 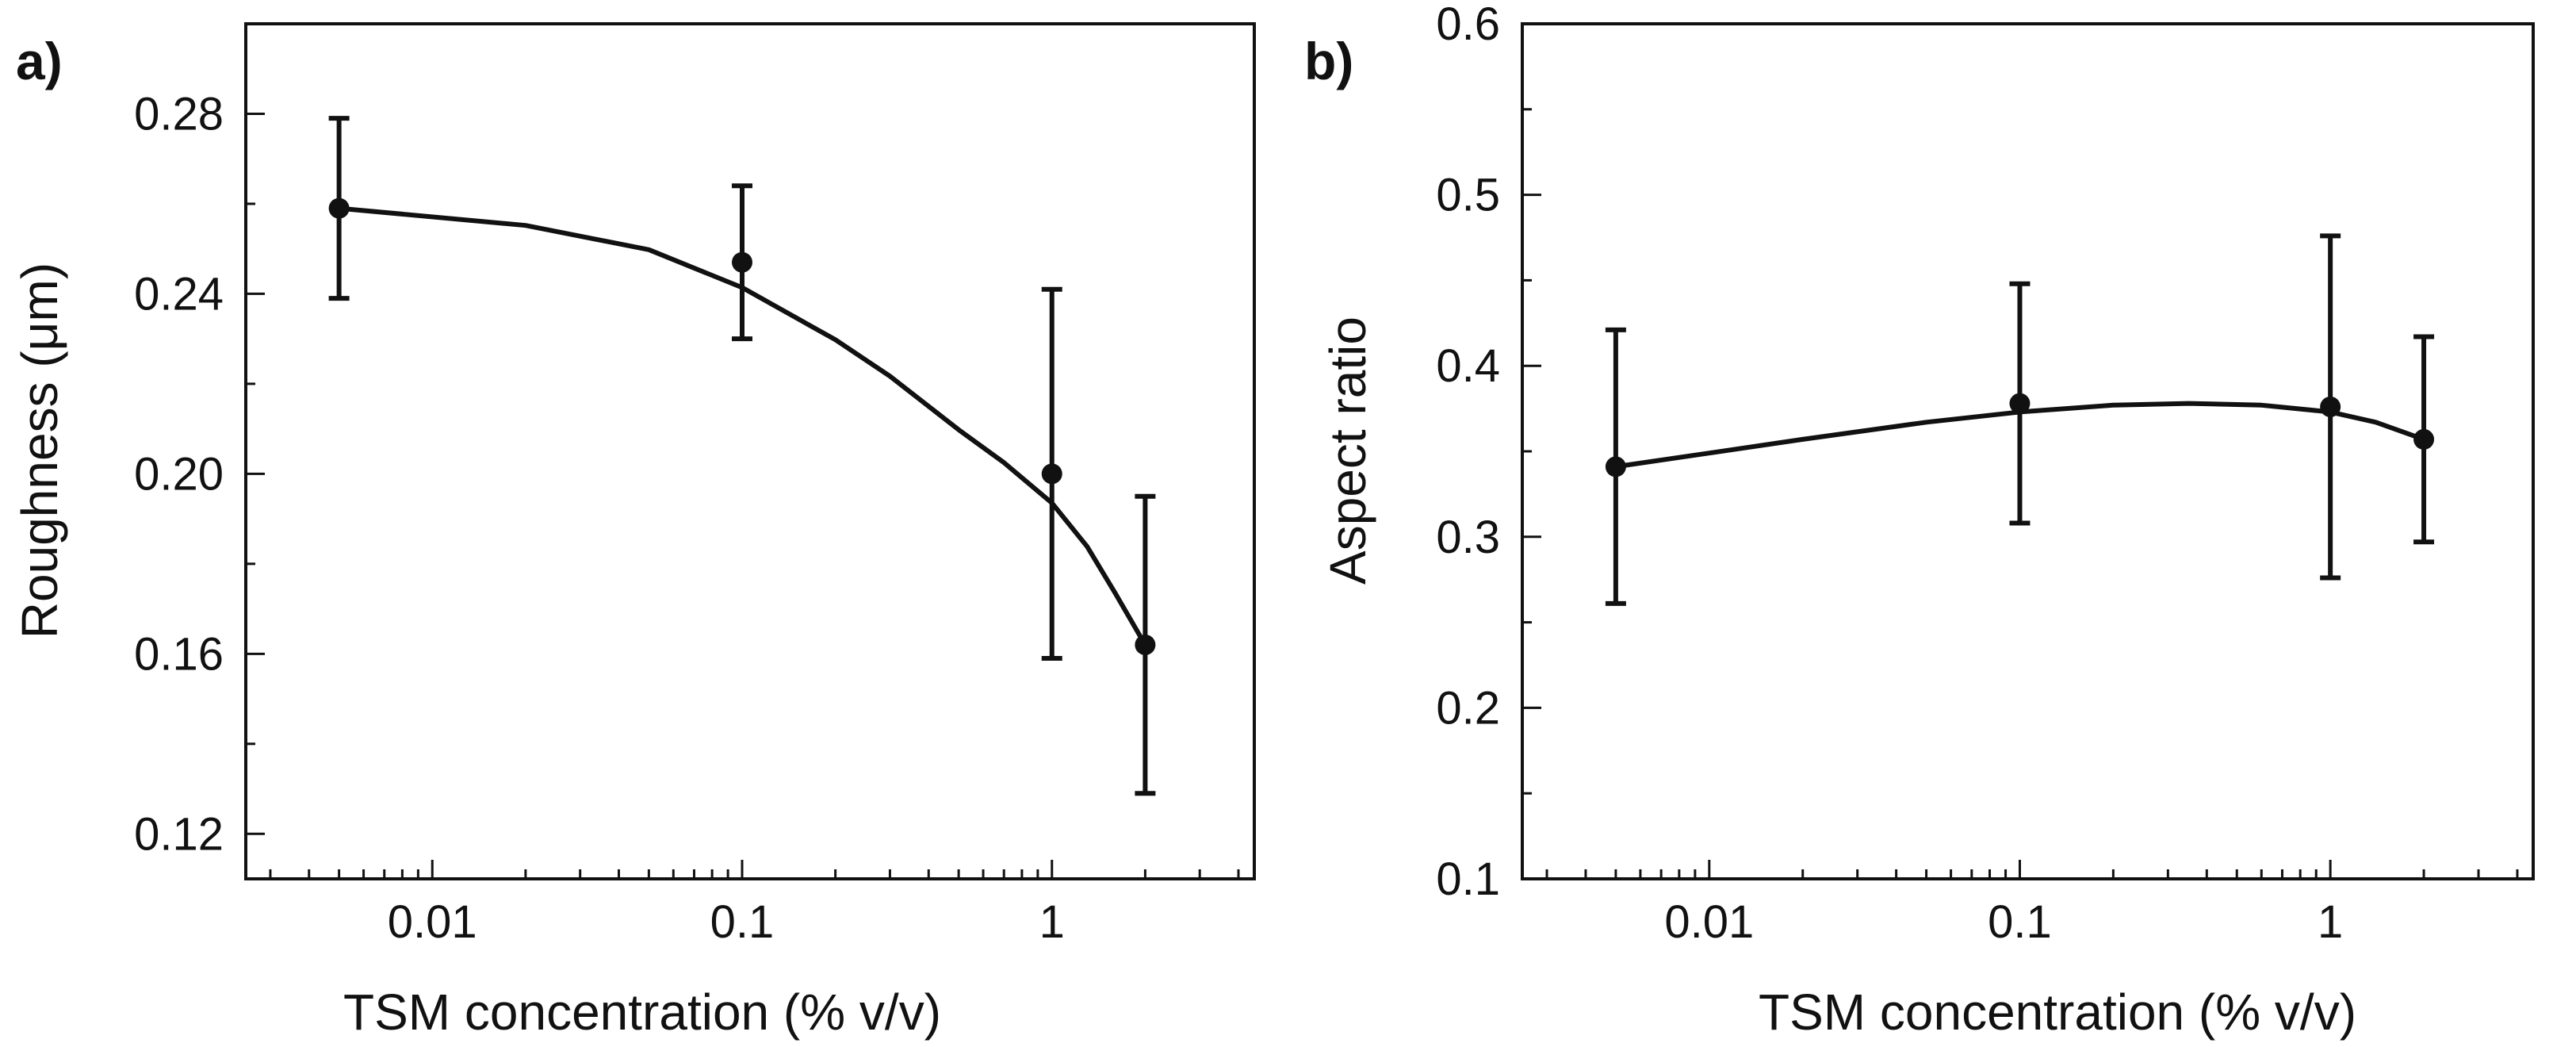 I want to click on y-tick-label-b: 0.5, so click(x=1468, y=195).